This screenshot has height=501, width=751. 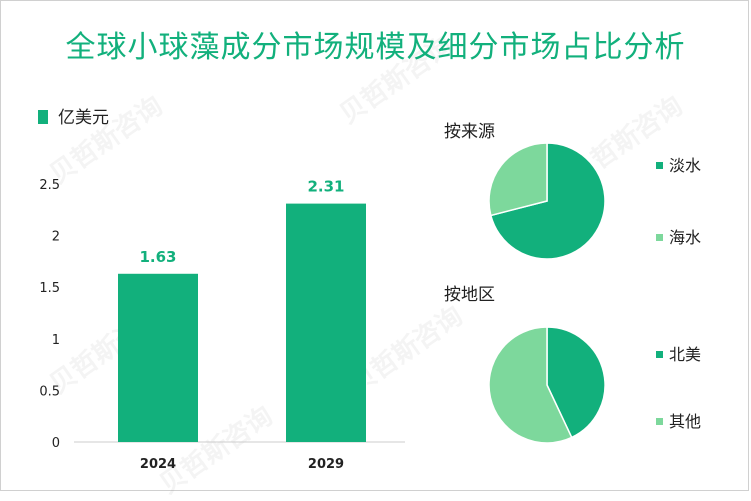 What do you see at coordinates (49, 185) in the screenshot?
I see `y-tick-label: 2.5` at bounding box center [49, 185].